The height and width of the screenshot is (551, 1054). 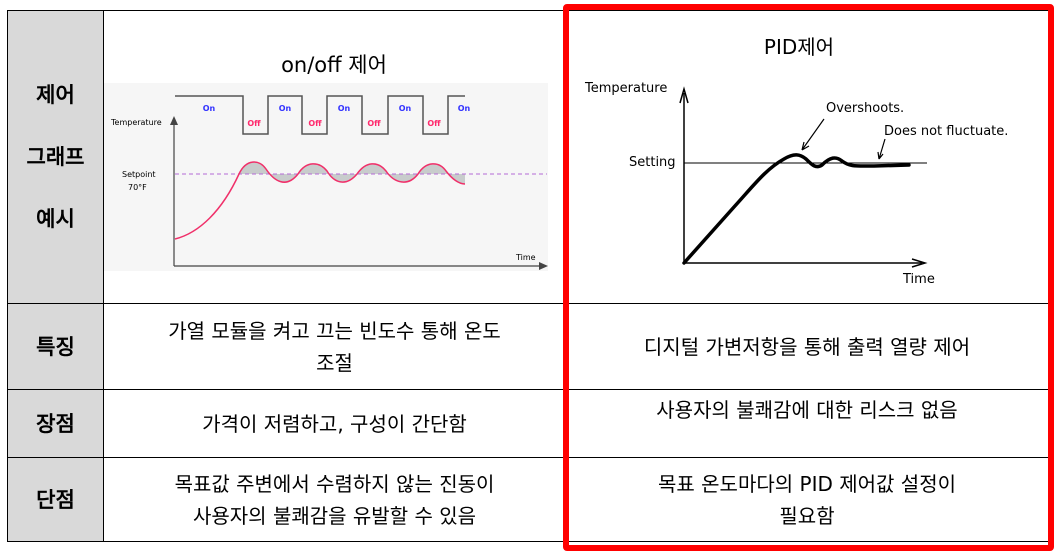 I want to click on pid-title: PID제어, so click(x=799, y=47).